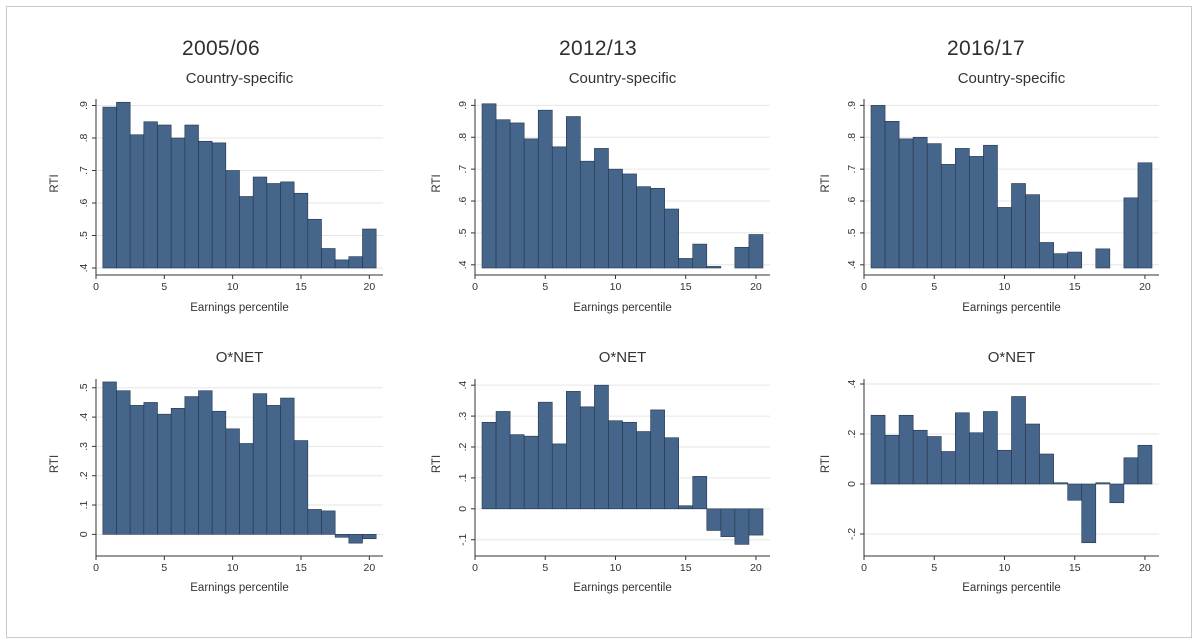  I want to click on panel-title: O*NET, so click(1012, 357).